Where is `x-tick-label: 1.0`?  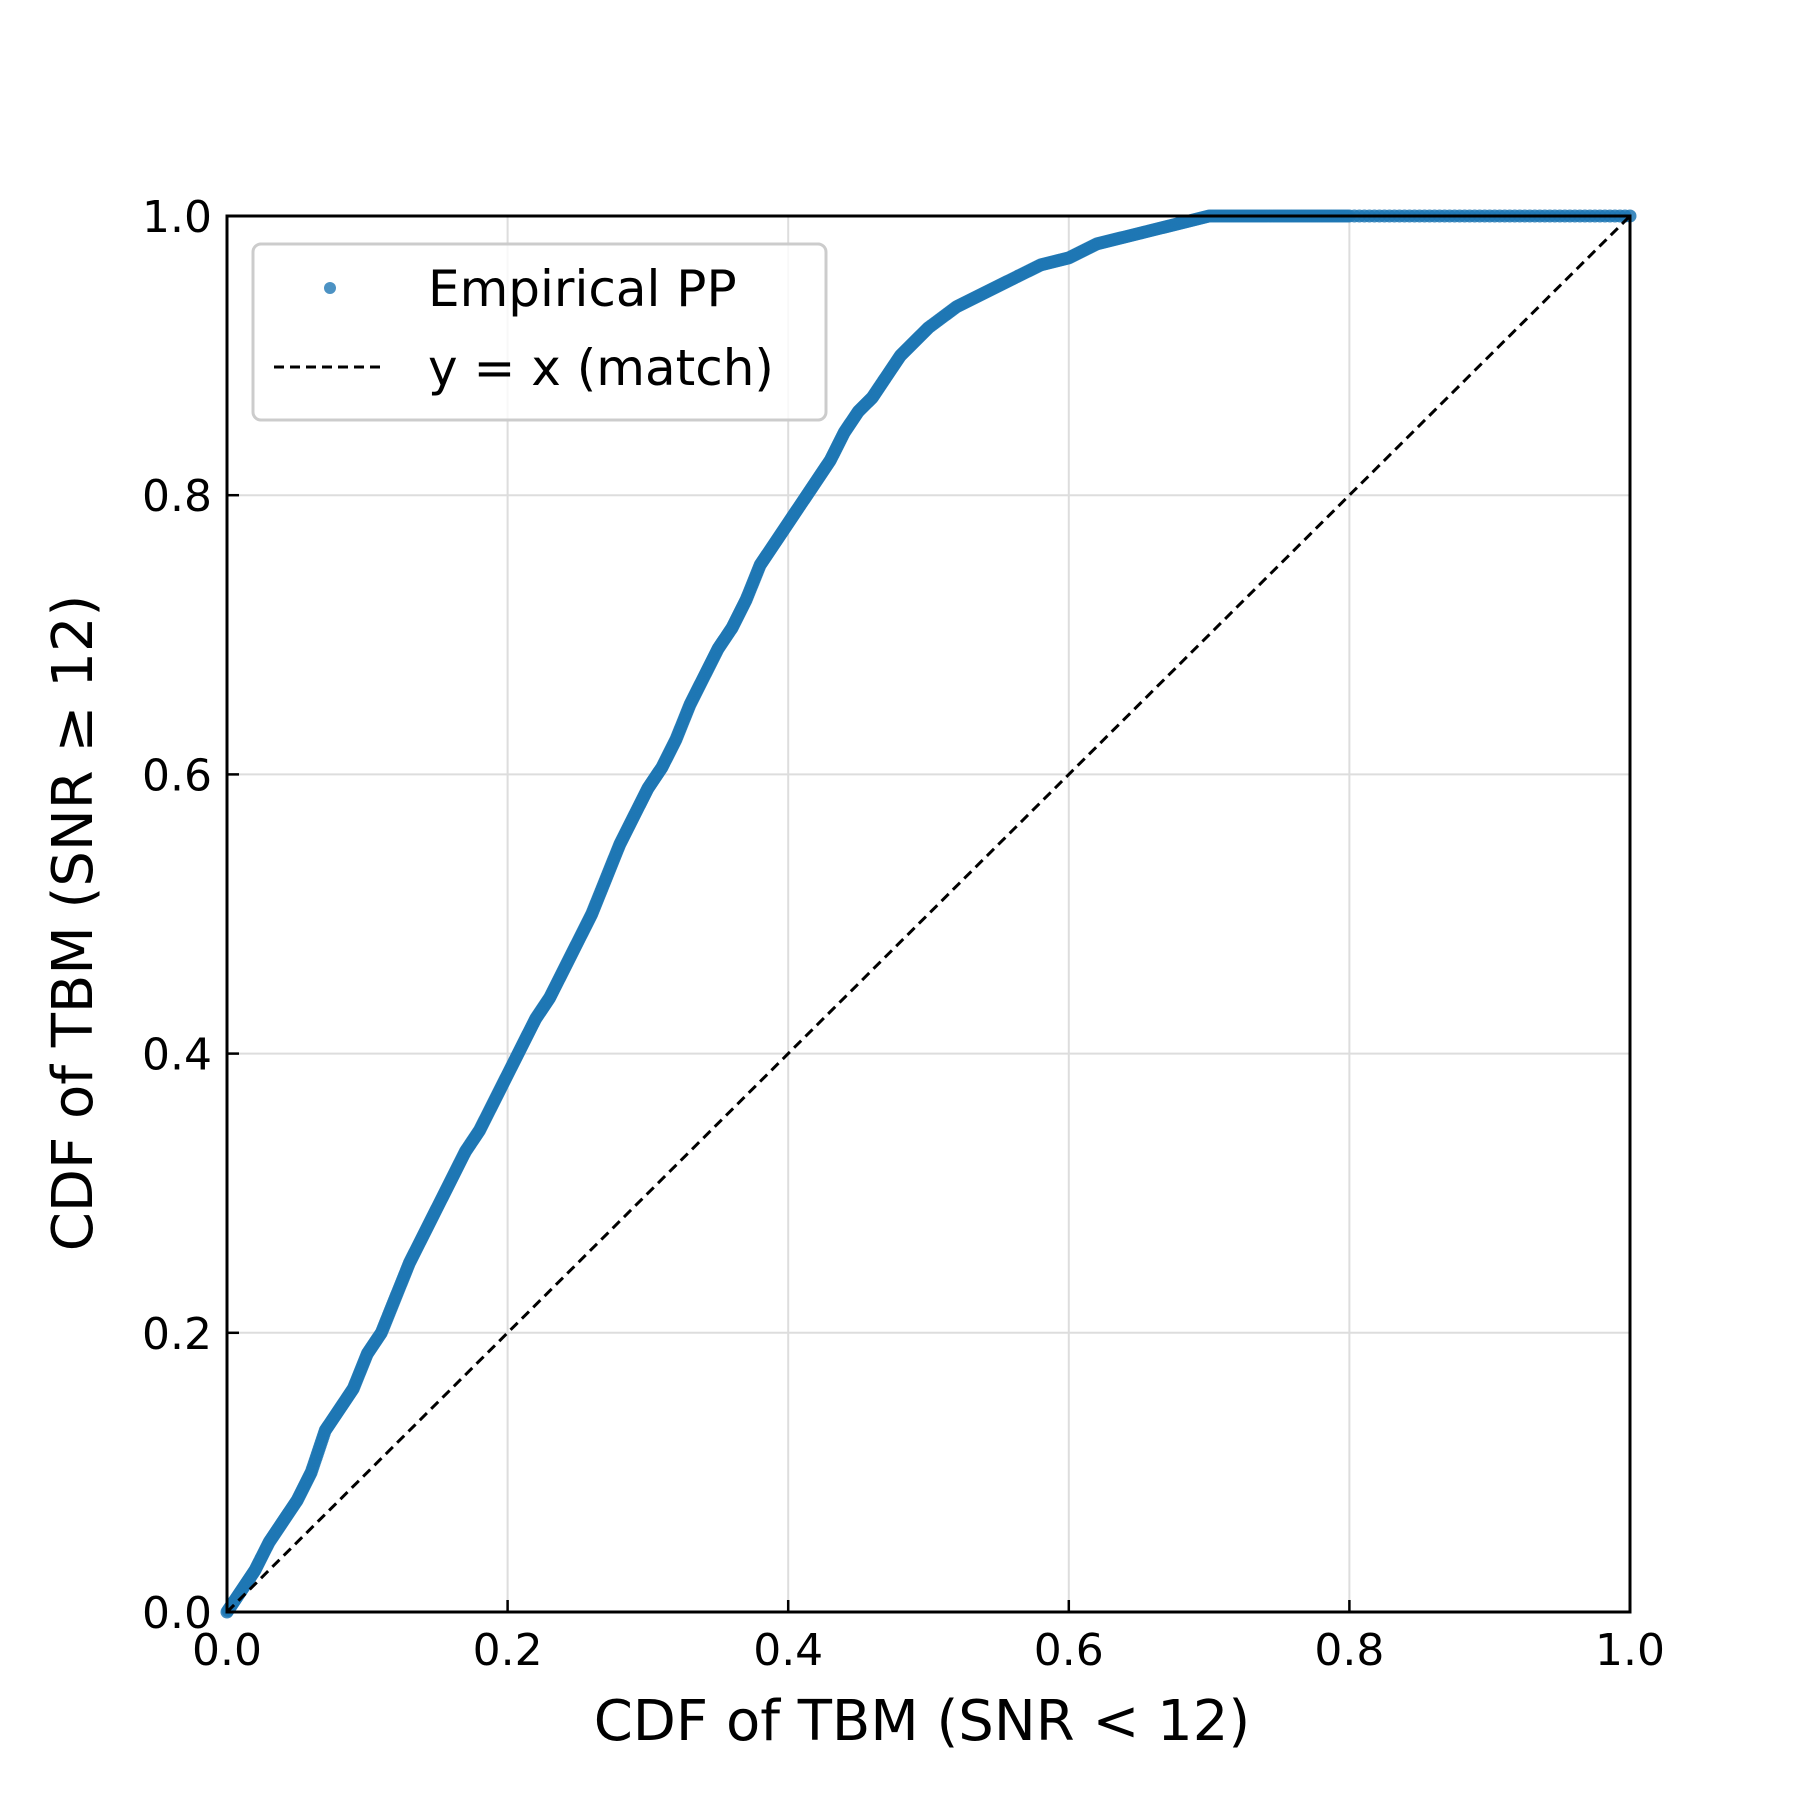 x-tick-label: 1.0 is located at coordinates (1630, 1650).